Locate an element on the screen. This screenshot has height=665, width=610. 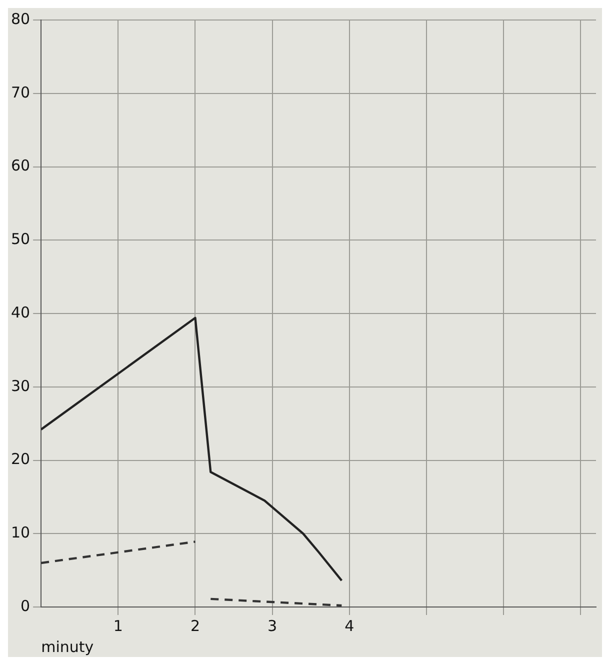
y-tick-label: 20 is located at coordinates (20, 459).